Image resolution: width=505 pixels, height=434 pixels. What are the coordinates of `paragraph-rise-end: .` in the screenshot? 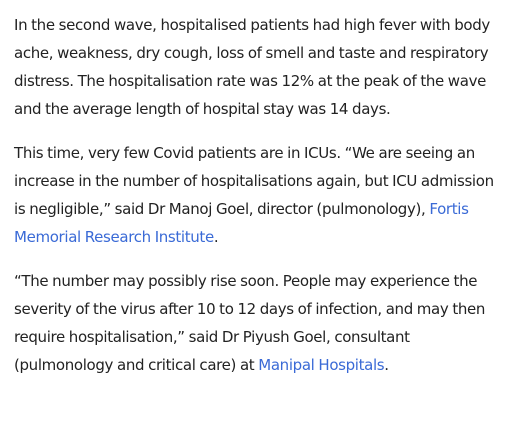 It's located at (386, 365).